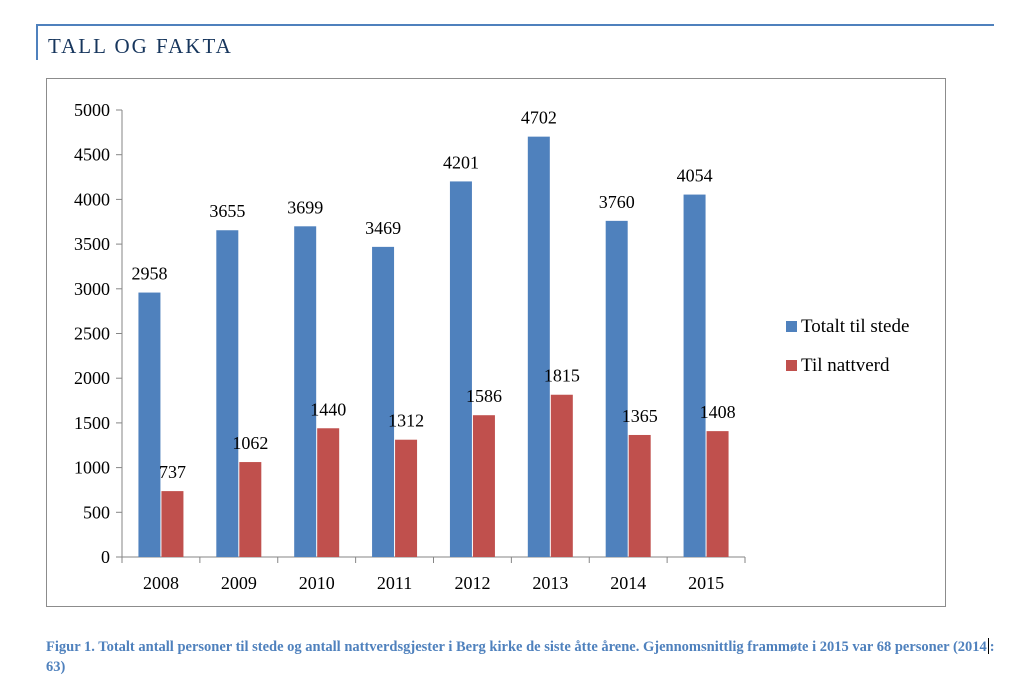  I want to click on caption-text-end: : 63), so click(520, 657).